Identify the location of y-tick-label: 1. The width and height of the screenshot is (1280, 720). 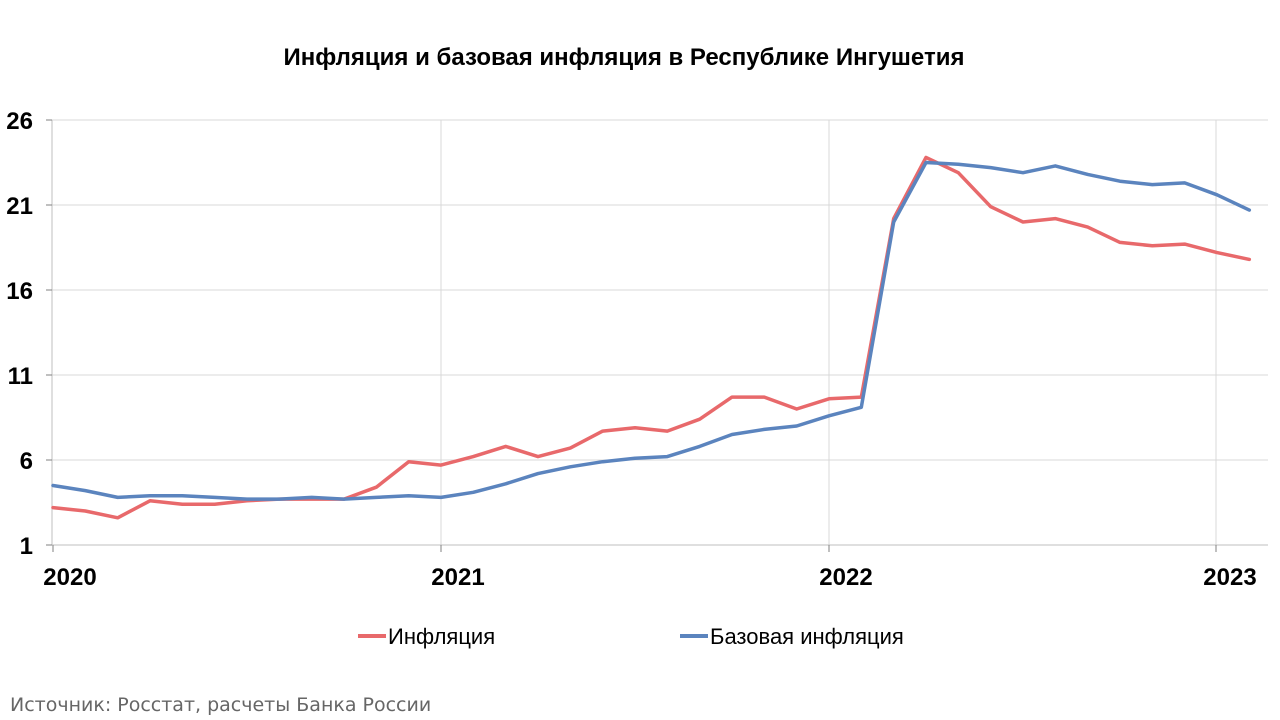
(26, 546).